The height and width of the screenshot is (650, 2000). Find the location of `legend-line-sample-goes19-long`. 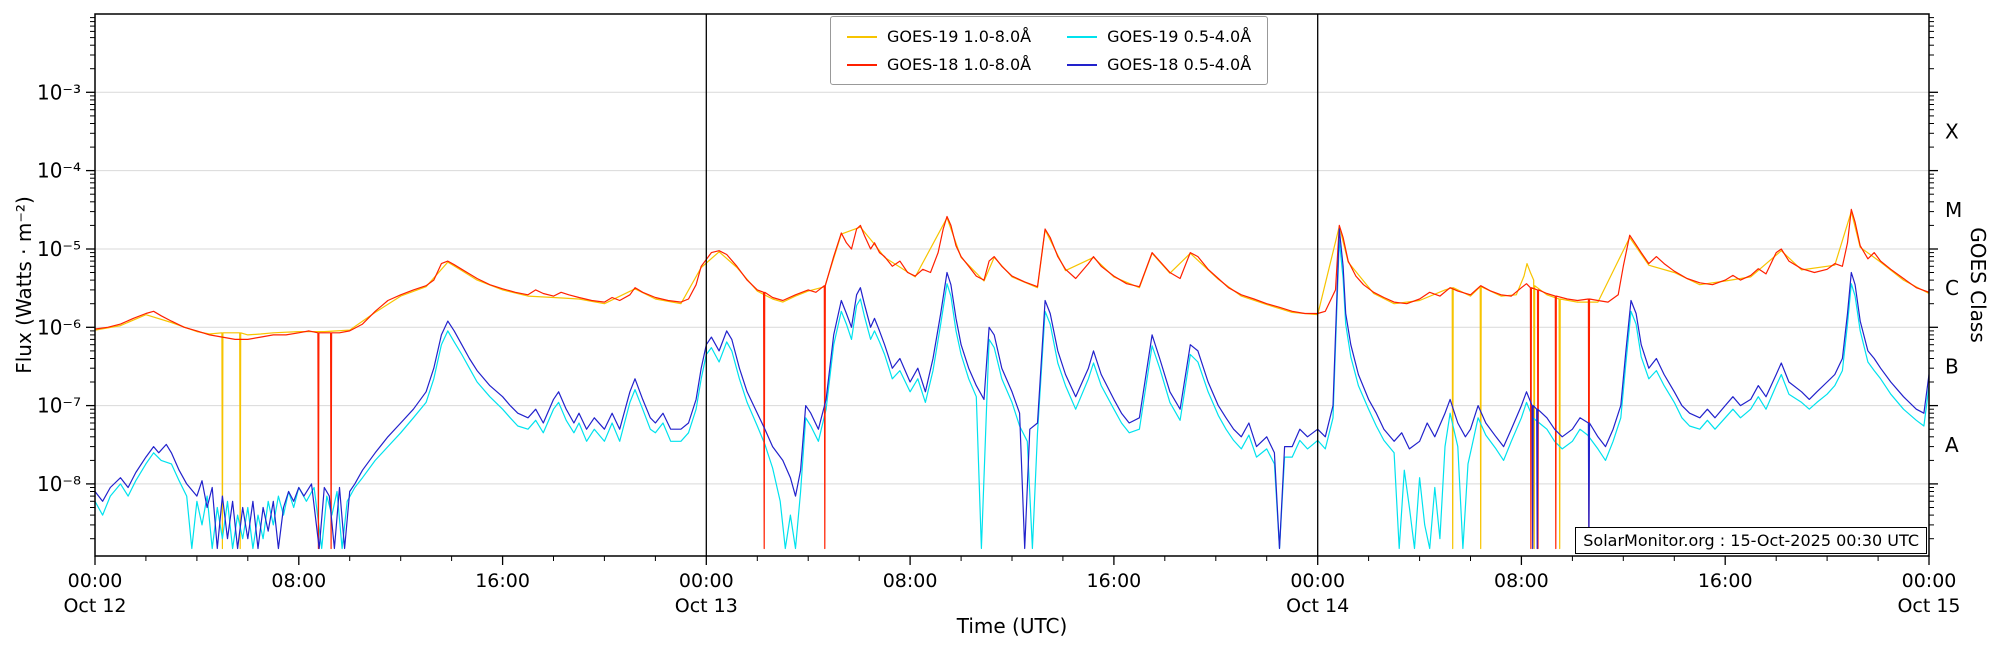

legend-line-sample-goes19-long is located at coordinates (862, 36).